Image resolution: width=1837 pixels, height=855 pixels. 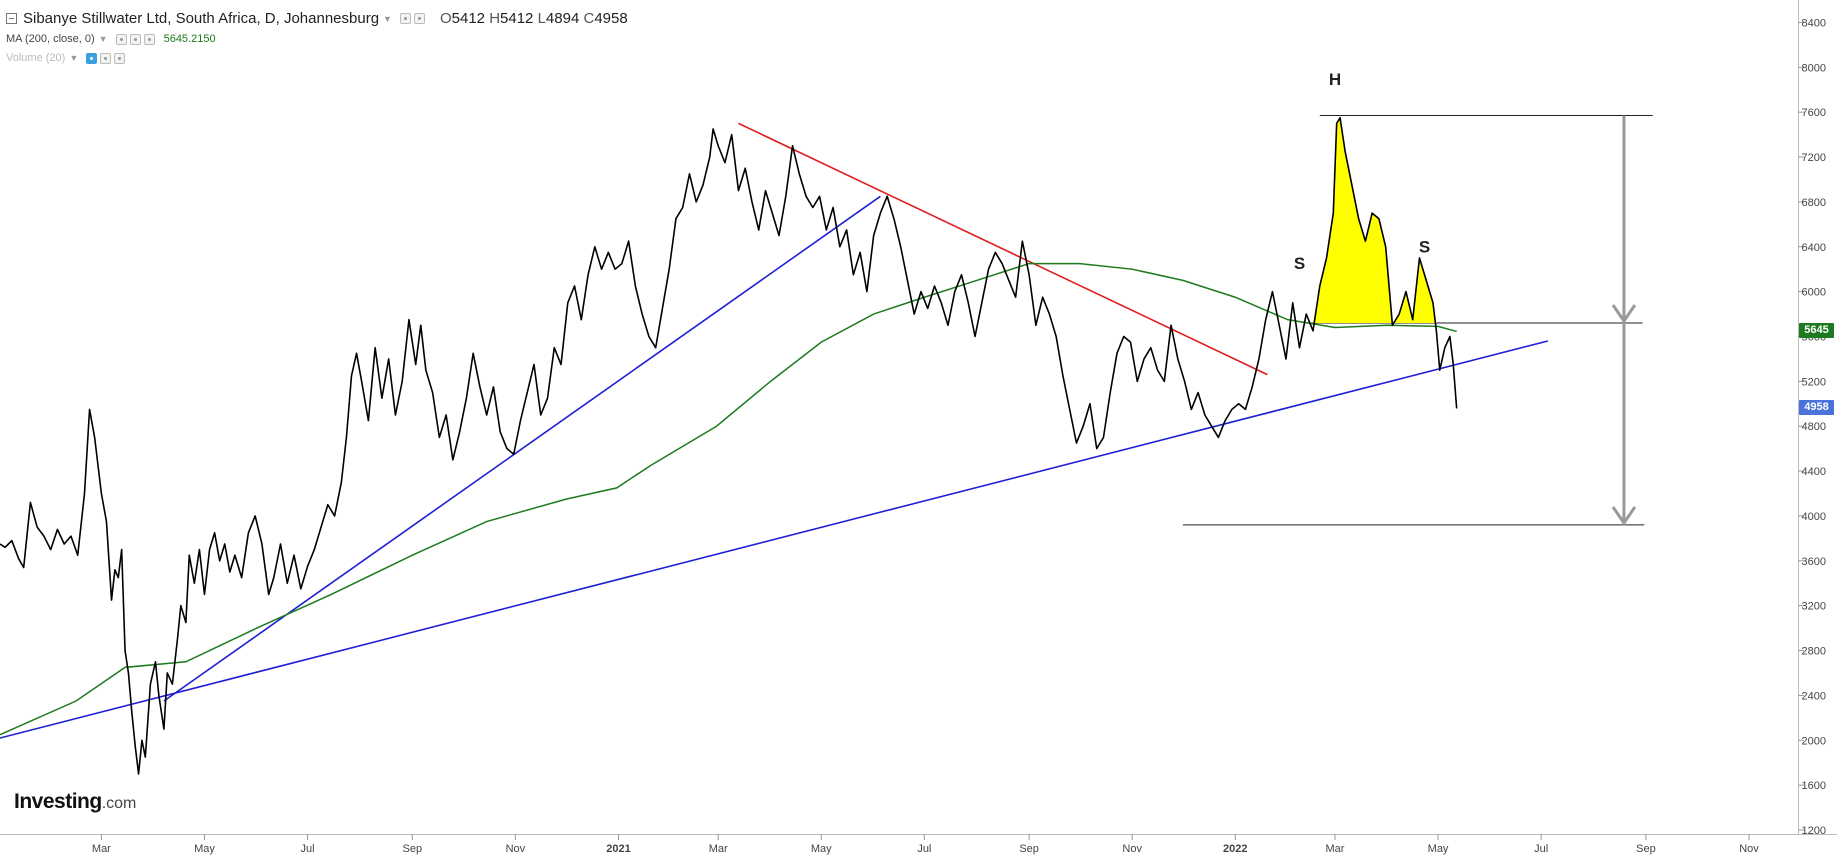 I want to click on pattern-labels: S H S, so click(x=1362, y=171).